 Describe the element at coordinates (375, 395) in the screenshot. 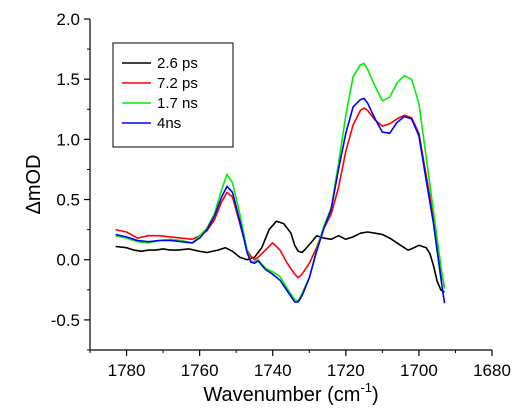

I see `x-axis-title-suffix: )` at that location.